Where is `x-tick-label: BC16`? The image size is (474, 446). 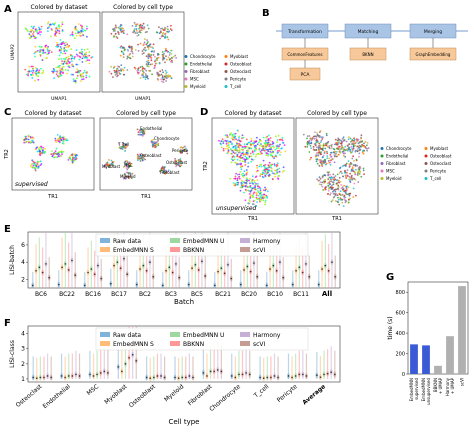 x-tick-label: BC16 is located at coordinates (93, 294).